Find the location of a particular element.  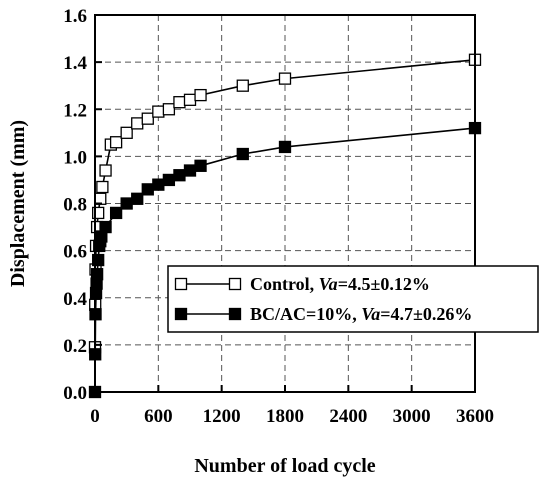

y-tick-label: 1.2 is located at coordinates (75, 110).